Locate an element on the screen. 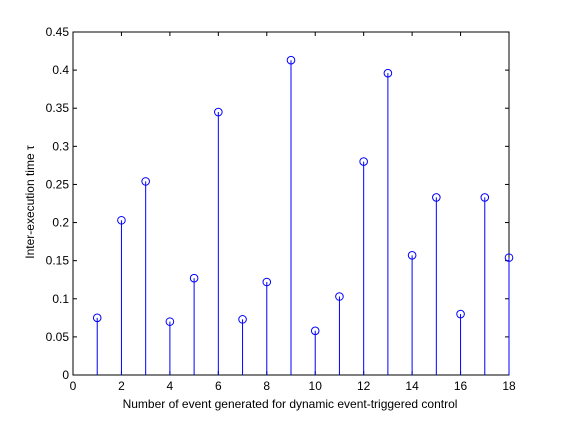 This screenshot has width=561, height=425. y-tick-label: 0 is located at coordinates (65, 375).